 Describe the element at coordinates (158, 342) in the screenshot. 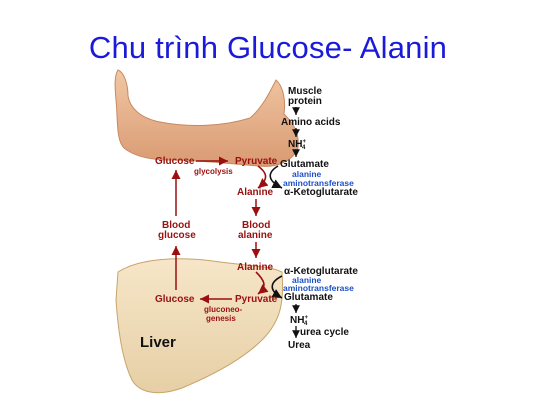

I see `liver-label: Liver` at that location.